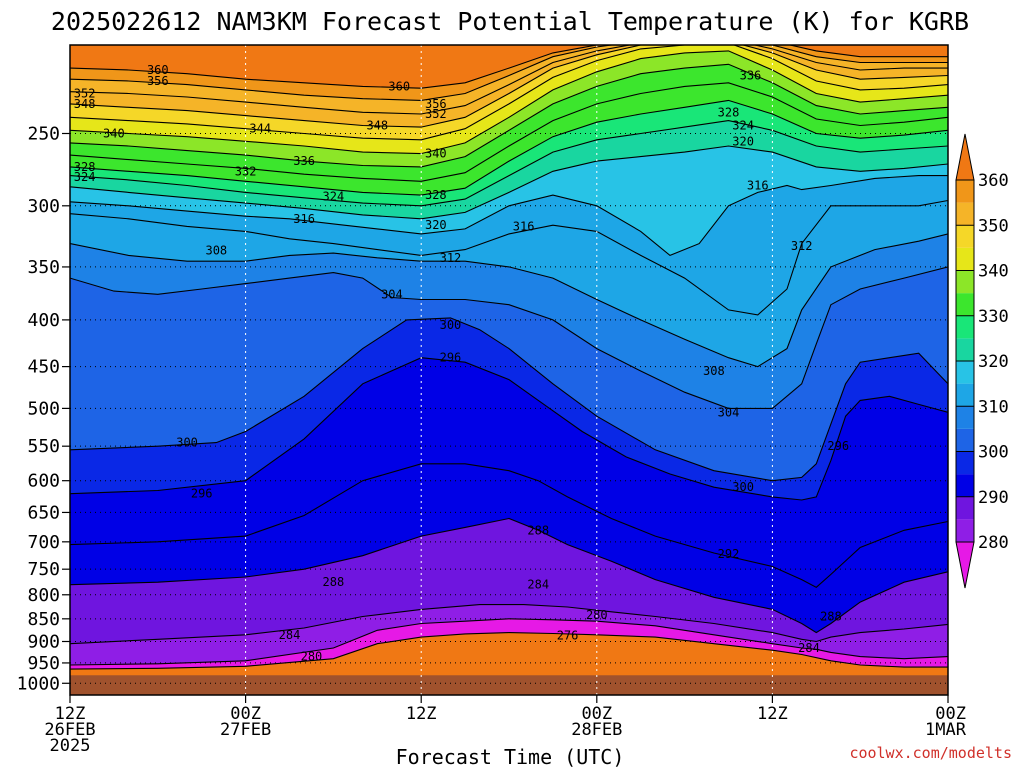  I want to click on contour-label-344: 344, so click(260, 129).